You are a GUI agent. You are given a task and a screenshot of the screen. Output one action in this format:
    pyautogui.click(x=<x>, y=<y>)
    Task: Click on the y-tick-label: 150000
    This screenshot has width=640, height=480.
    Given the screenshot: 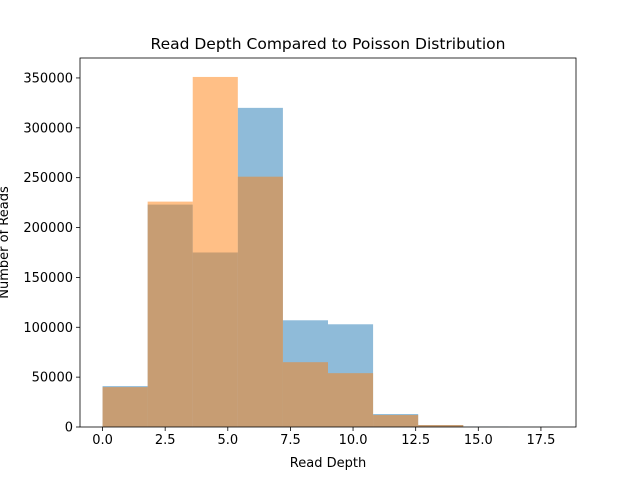 What is the action you would take?
    pyautogui.click(x=48, y=278)
    